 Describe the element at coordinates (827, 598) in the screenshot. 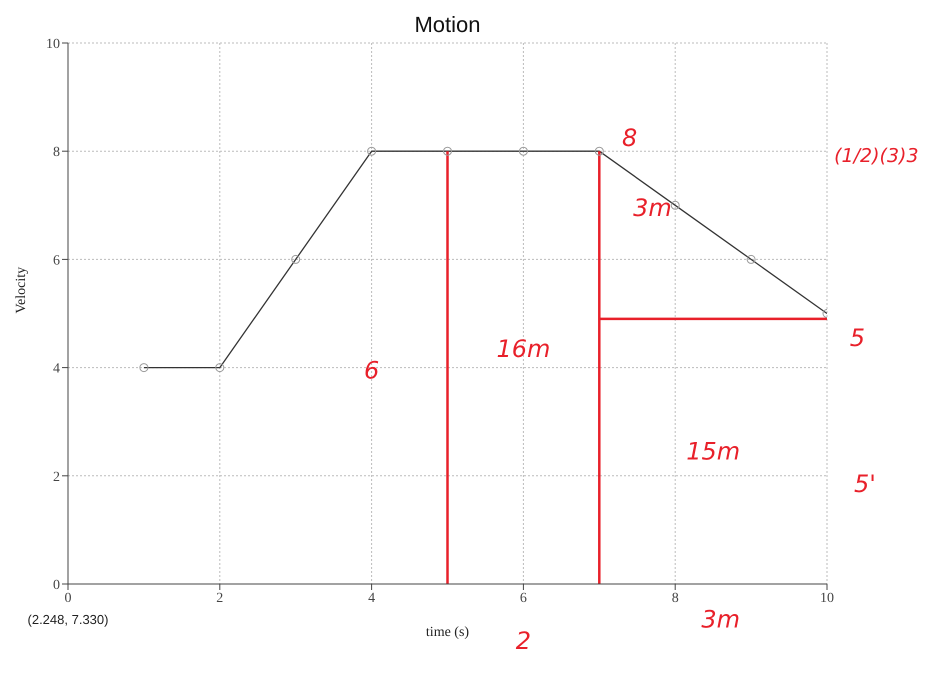

I see `x-tick-label: 10` at that location.